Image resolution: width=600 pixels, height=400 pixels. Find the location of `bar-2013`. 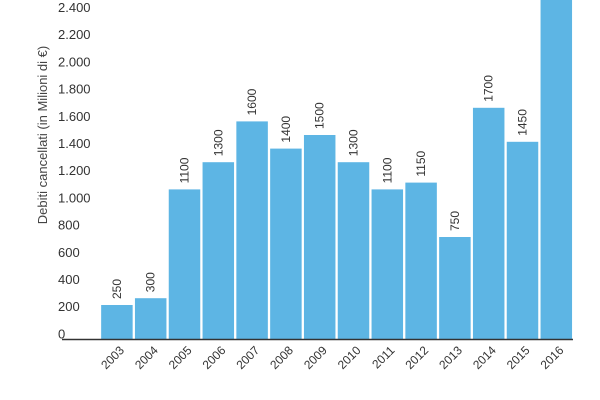

bar-2013 is located at coordinates (455, 288).